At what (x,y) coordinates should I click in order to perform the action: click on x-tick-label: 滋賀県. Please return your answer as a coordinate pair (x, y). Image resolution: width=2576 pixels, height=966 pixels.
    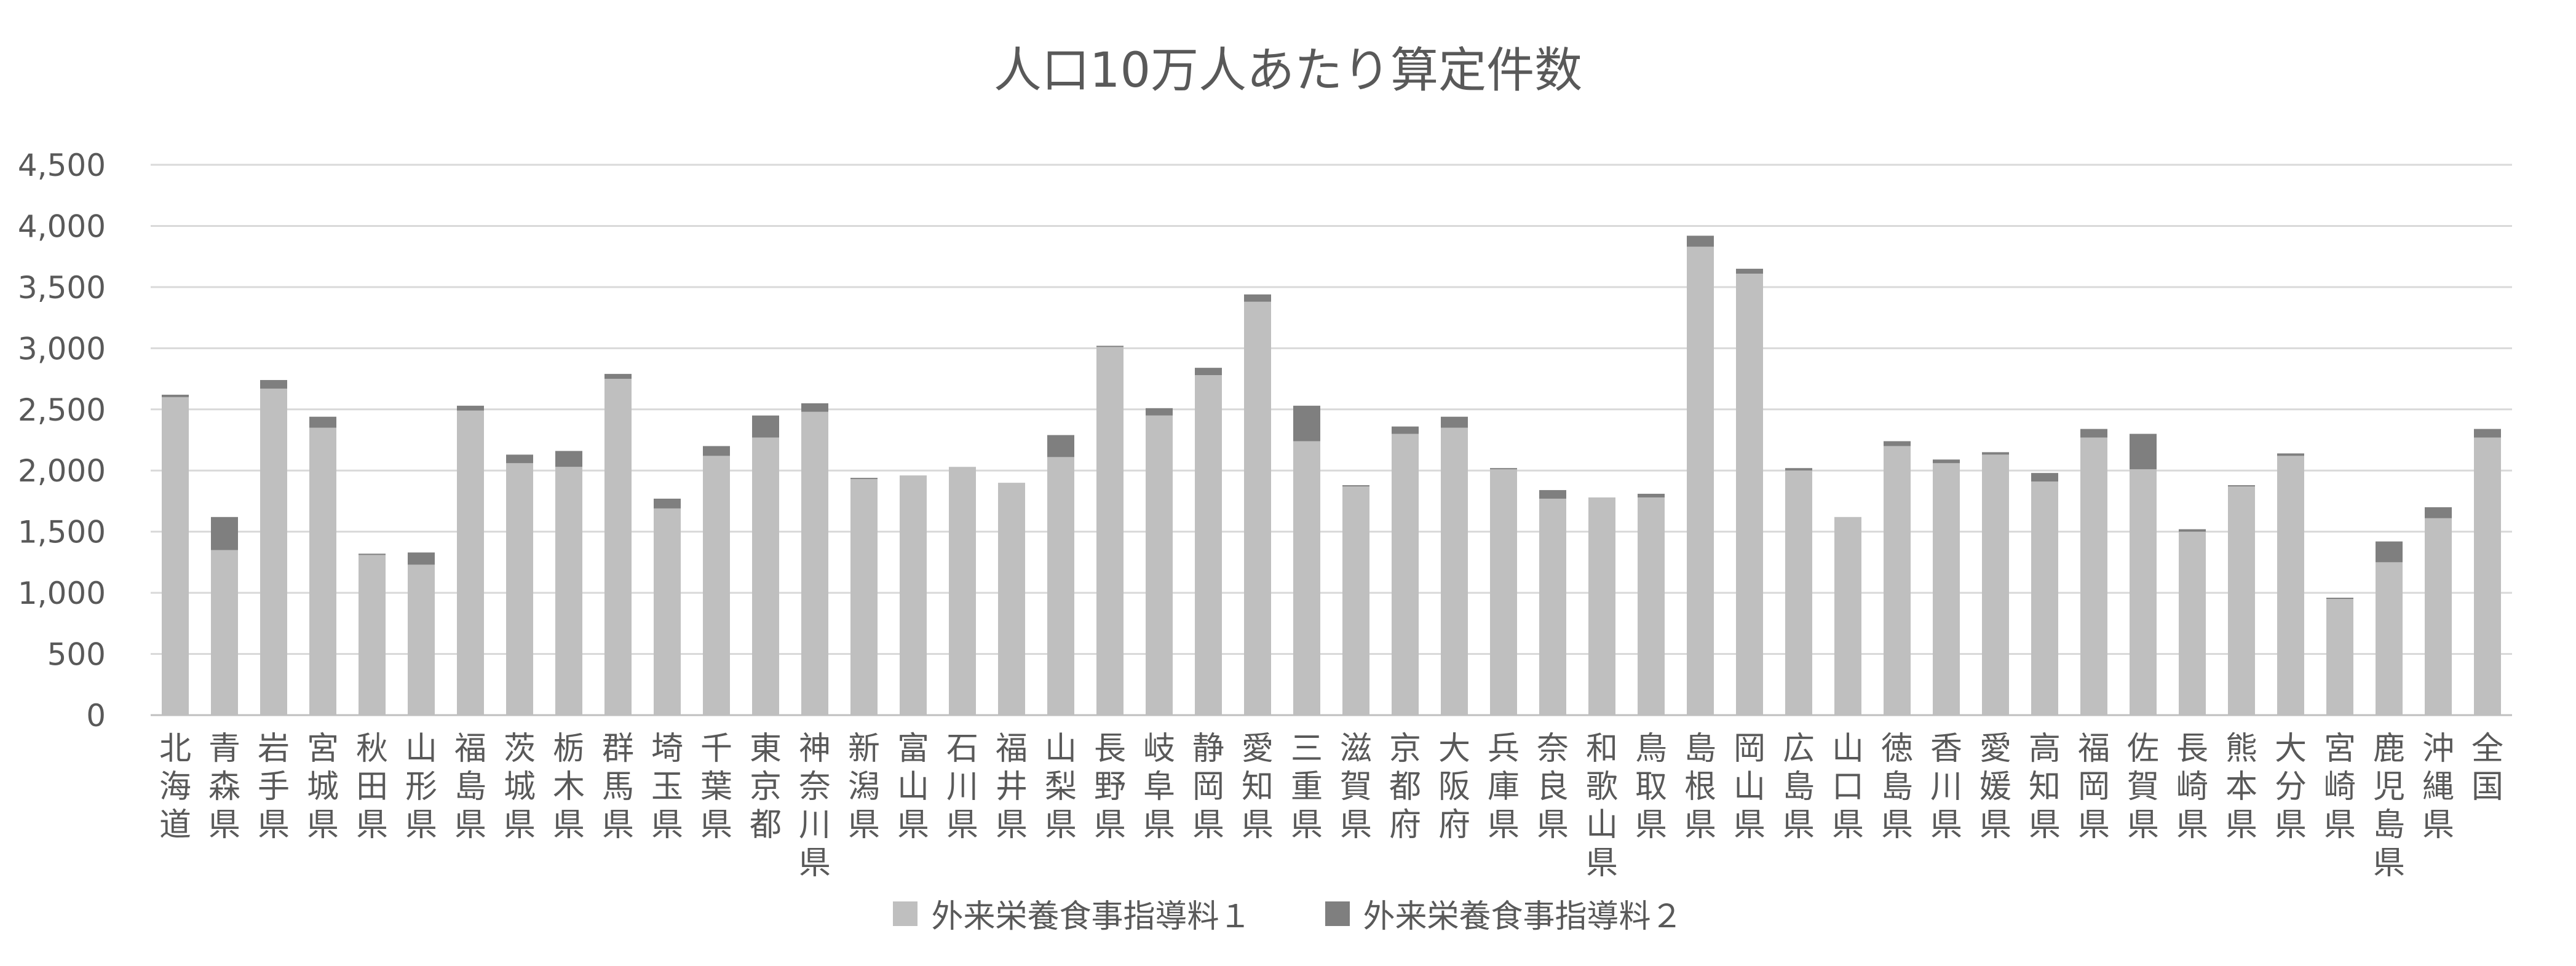
    Looking at the image, I should click on (1356, 787).